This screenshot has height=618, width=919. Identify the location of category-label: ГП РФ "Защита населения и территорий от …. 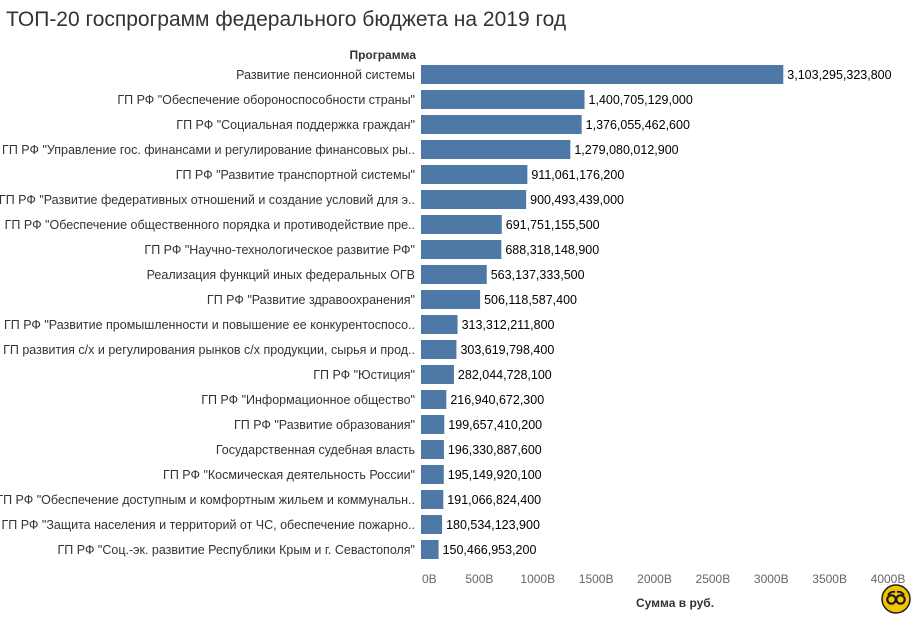
(208, 525).